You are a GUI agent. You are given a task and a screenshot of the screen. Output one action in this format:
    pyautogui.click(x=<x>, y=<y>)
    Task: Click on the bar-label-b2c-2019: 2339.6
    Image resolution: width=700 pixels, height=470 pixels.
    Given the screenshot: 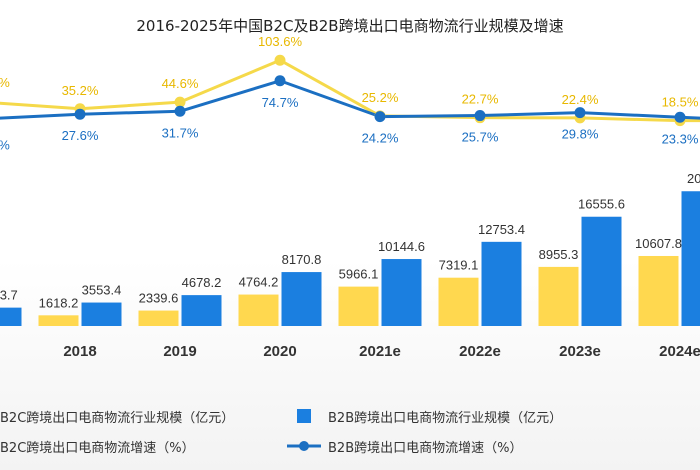 What is the action you would take?
    pyautogui.click(x=159, y=298)
    